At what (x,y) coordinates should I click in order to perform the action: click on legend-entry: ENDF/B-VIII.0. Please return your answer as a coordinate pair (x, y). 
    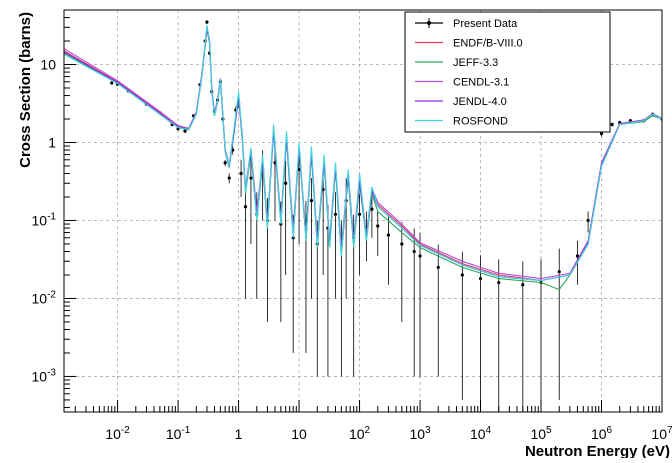
    Looking at the image, I should click on (469, 44).